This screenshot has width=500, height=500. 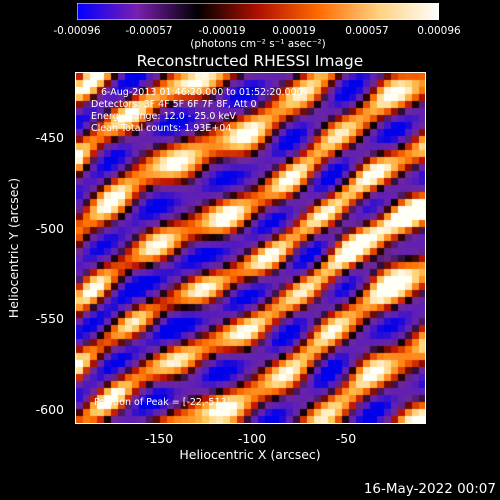 I want to click on colorbar-tick-label: -0.00019, so click(x=222, y=31).